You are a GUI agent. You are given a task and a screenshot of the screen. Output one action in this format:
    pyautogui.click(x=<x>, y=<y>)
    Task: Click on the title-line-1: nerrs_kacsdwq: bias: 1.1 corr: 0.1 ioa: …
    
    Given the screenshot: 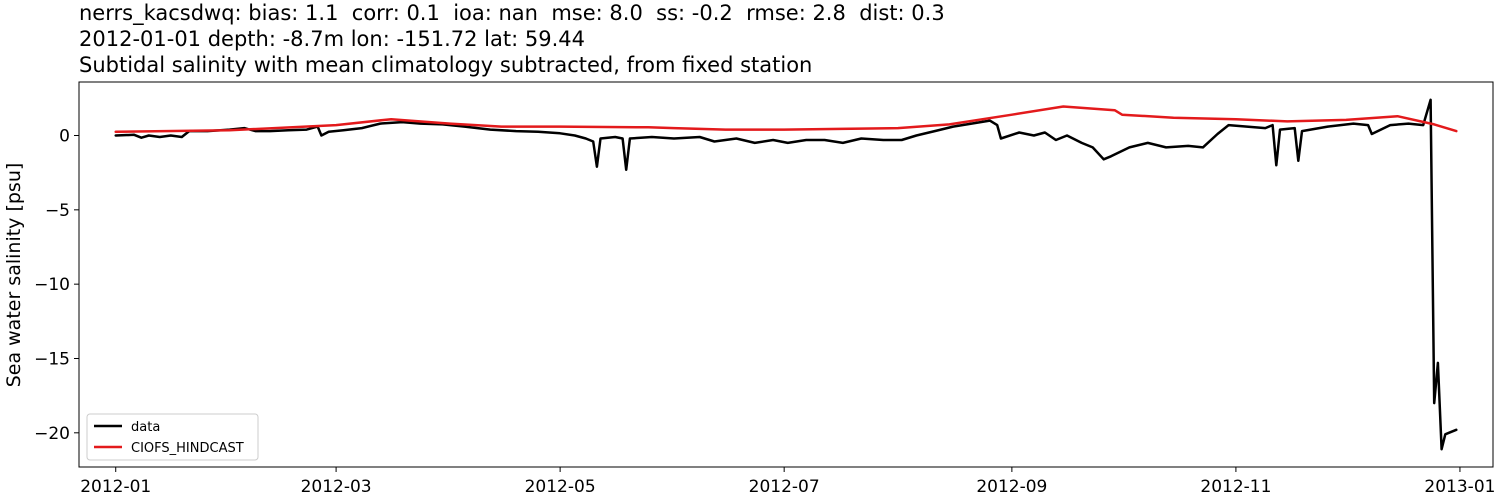 What is the action you would take?
    pyautogui.click(x=512, y=13)
    